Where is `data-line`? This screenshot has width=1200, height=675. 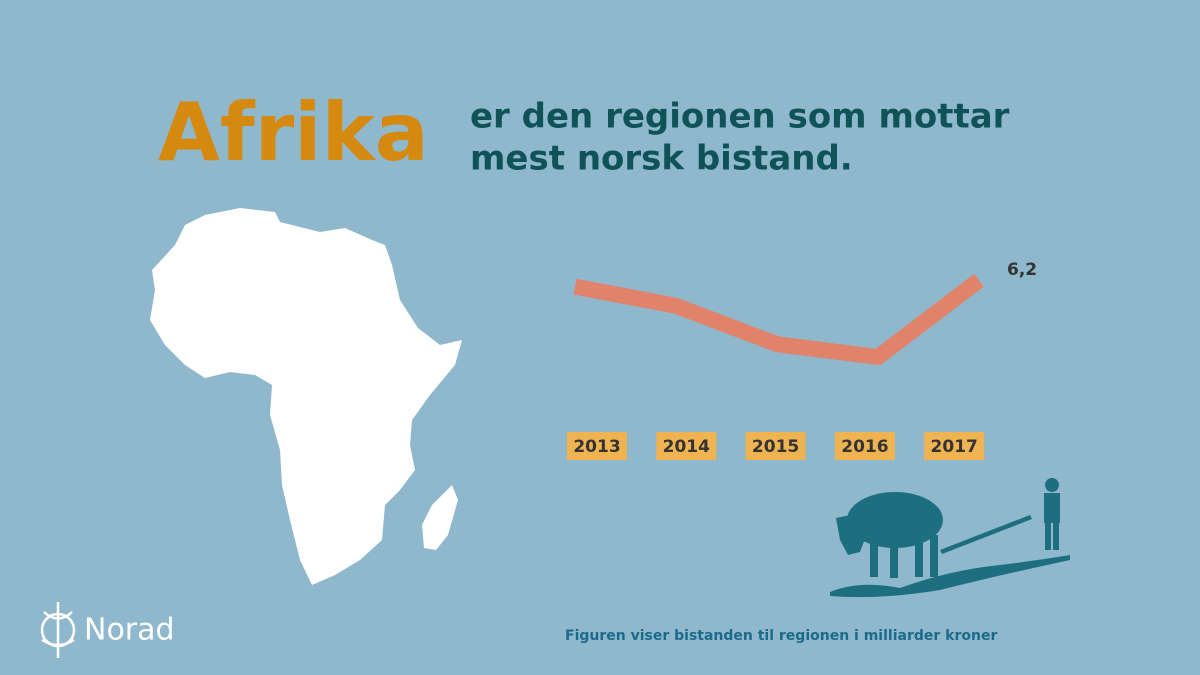 data-line is located at coordinates (778, 319).